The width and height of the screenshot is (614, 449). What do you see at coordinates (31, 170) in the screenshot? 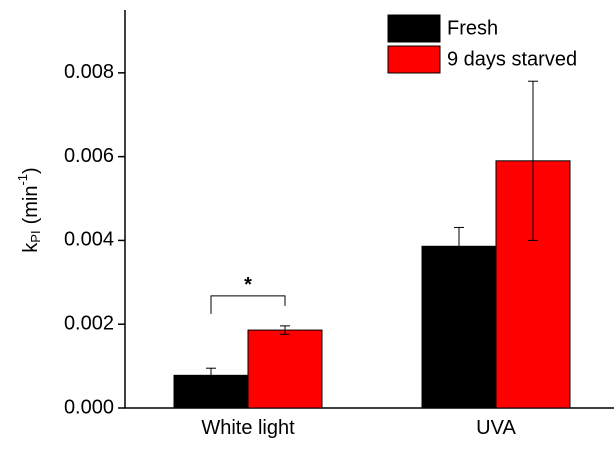
I see `y-label-close: )` at bounding box center [31, 170].